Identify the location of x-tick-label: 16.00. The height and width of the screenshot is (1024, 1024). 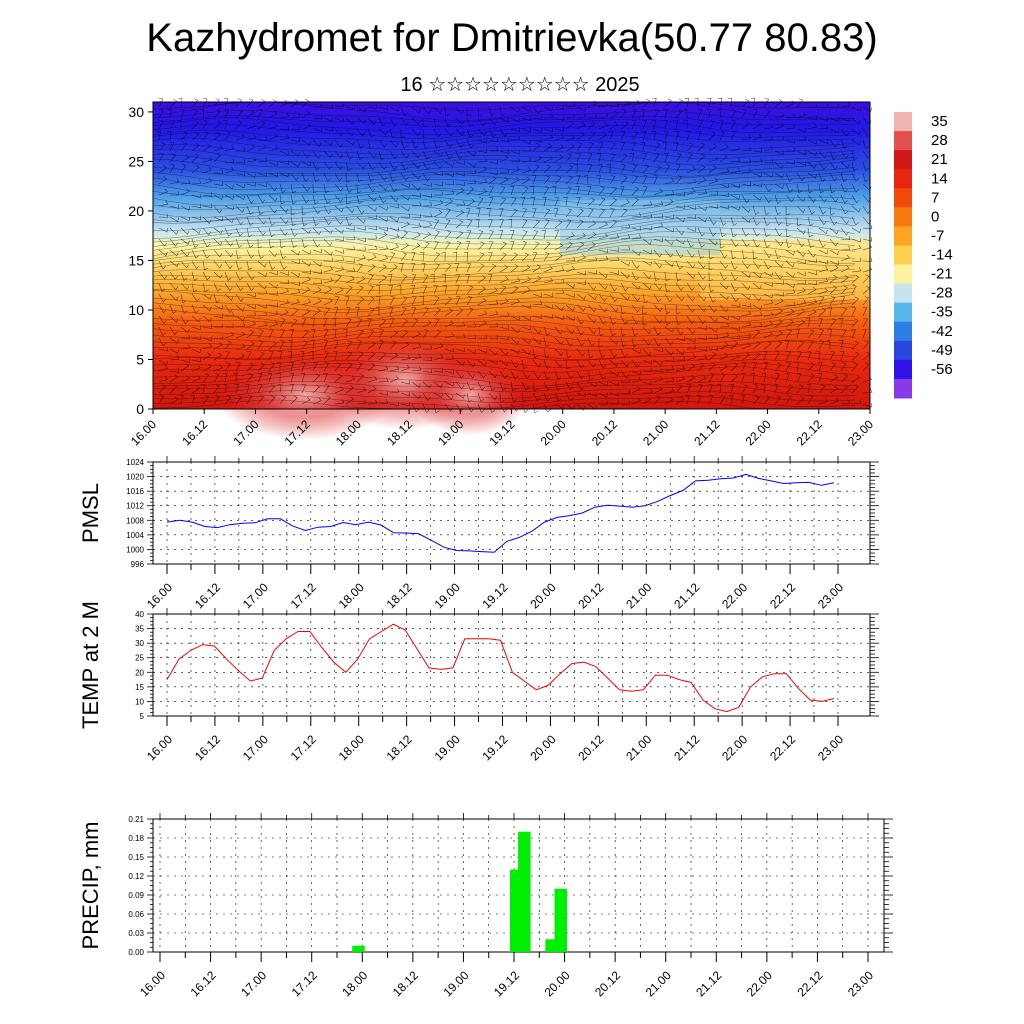
(143, 432).